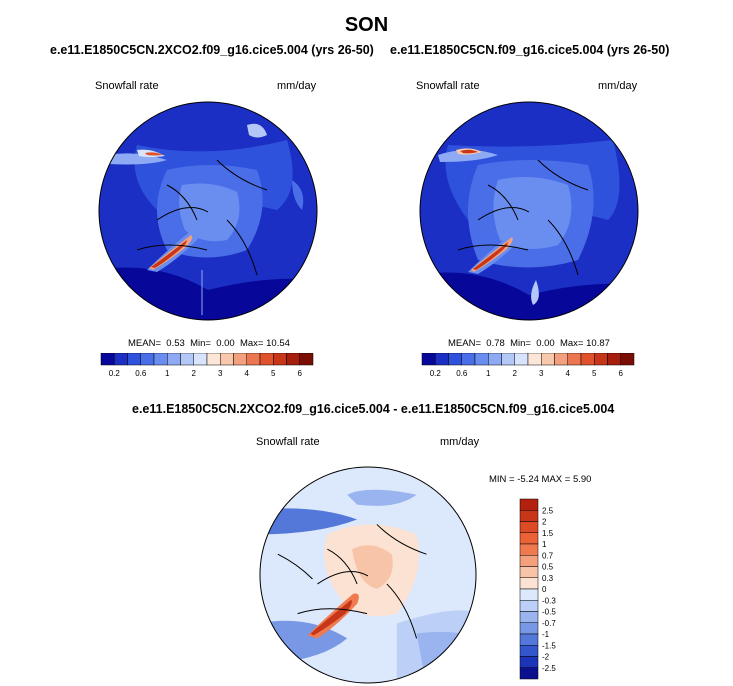 Image resolution: width=733 pixels, height=686 pixels. I want to click on colorbar-tick-label: 1.5, so click(548, 533).